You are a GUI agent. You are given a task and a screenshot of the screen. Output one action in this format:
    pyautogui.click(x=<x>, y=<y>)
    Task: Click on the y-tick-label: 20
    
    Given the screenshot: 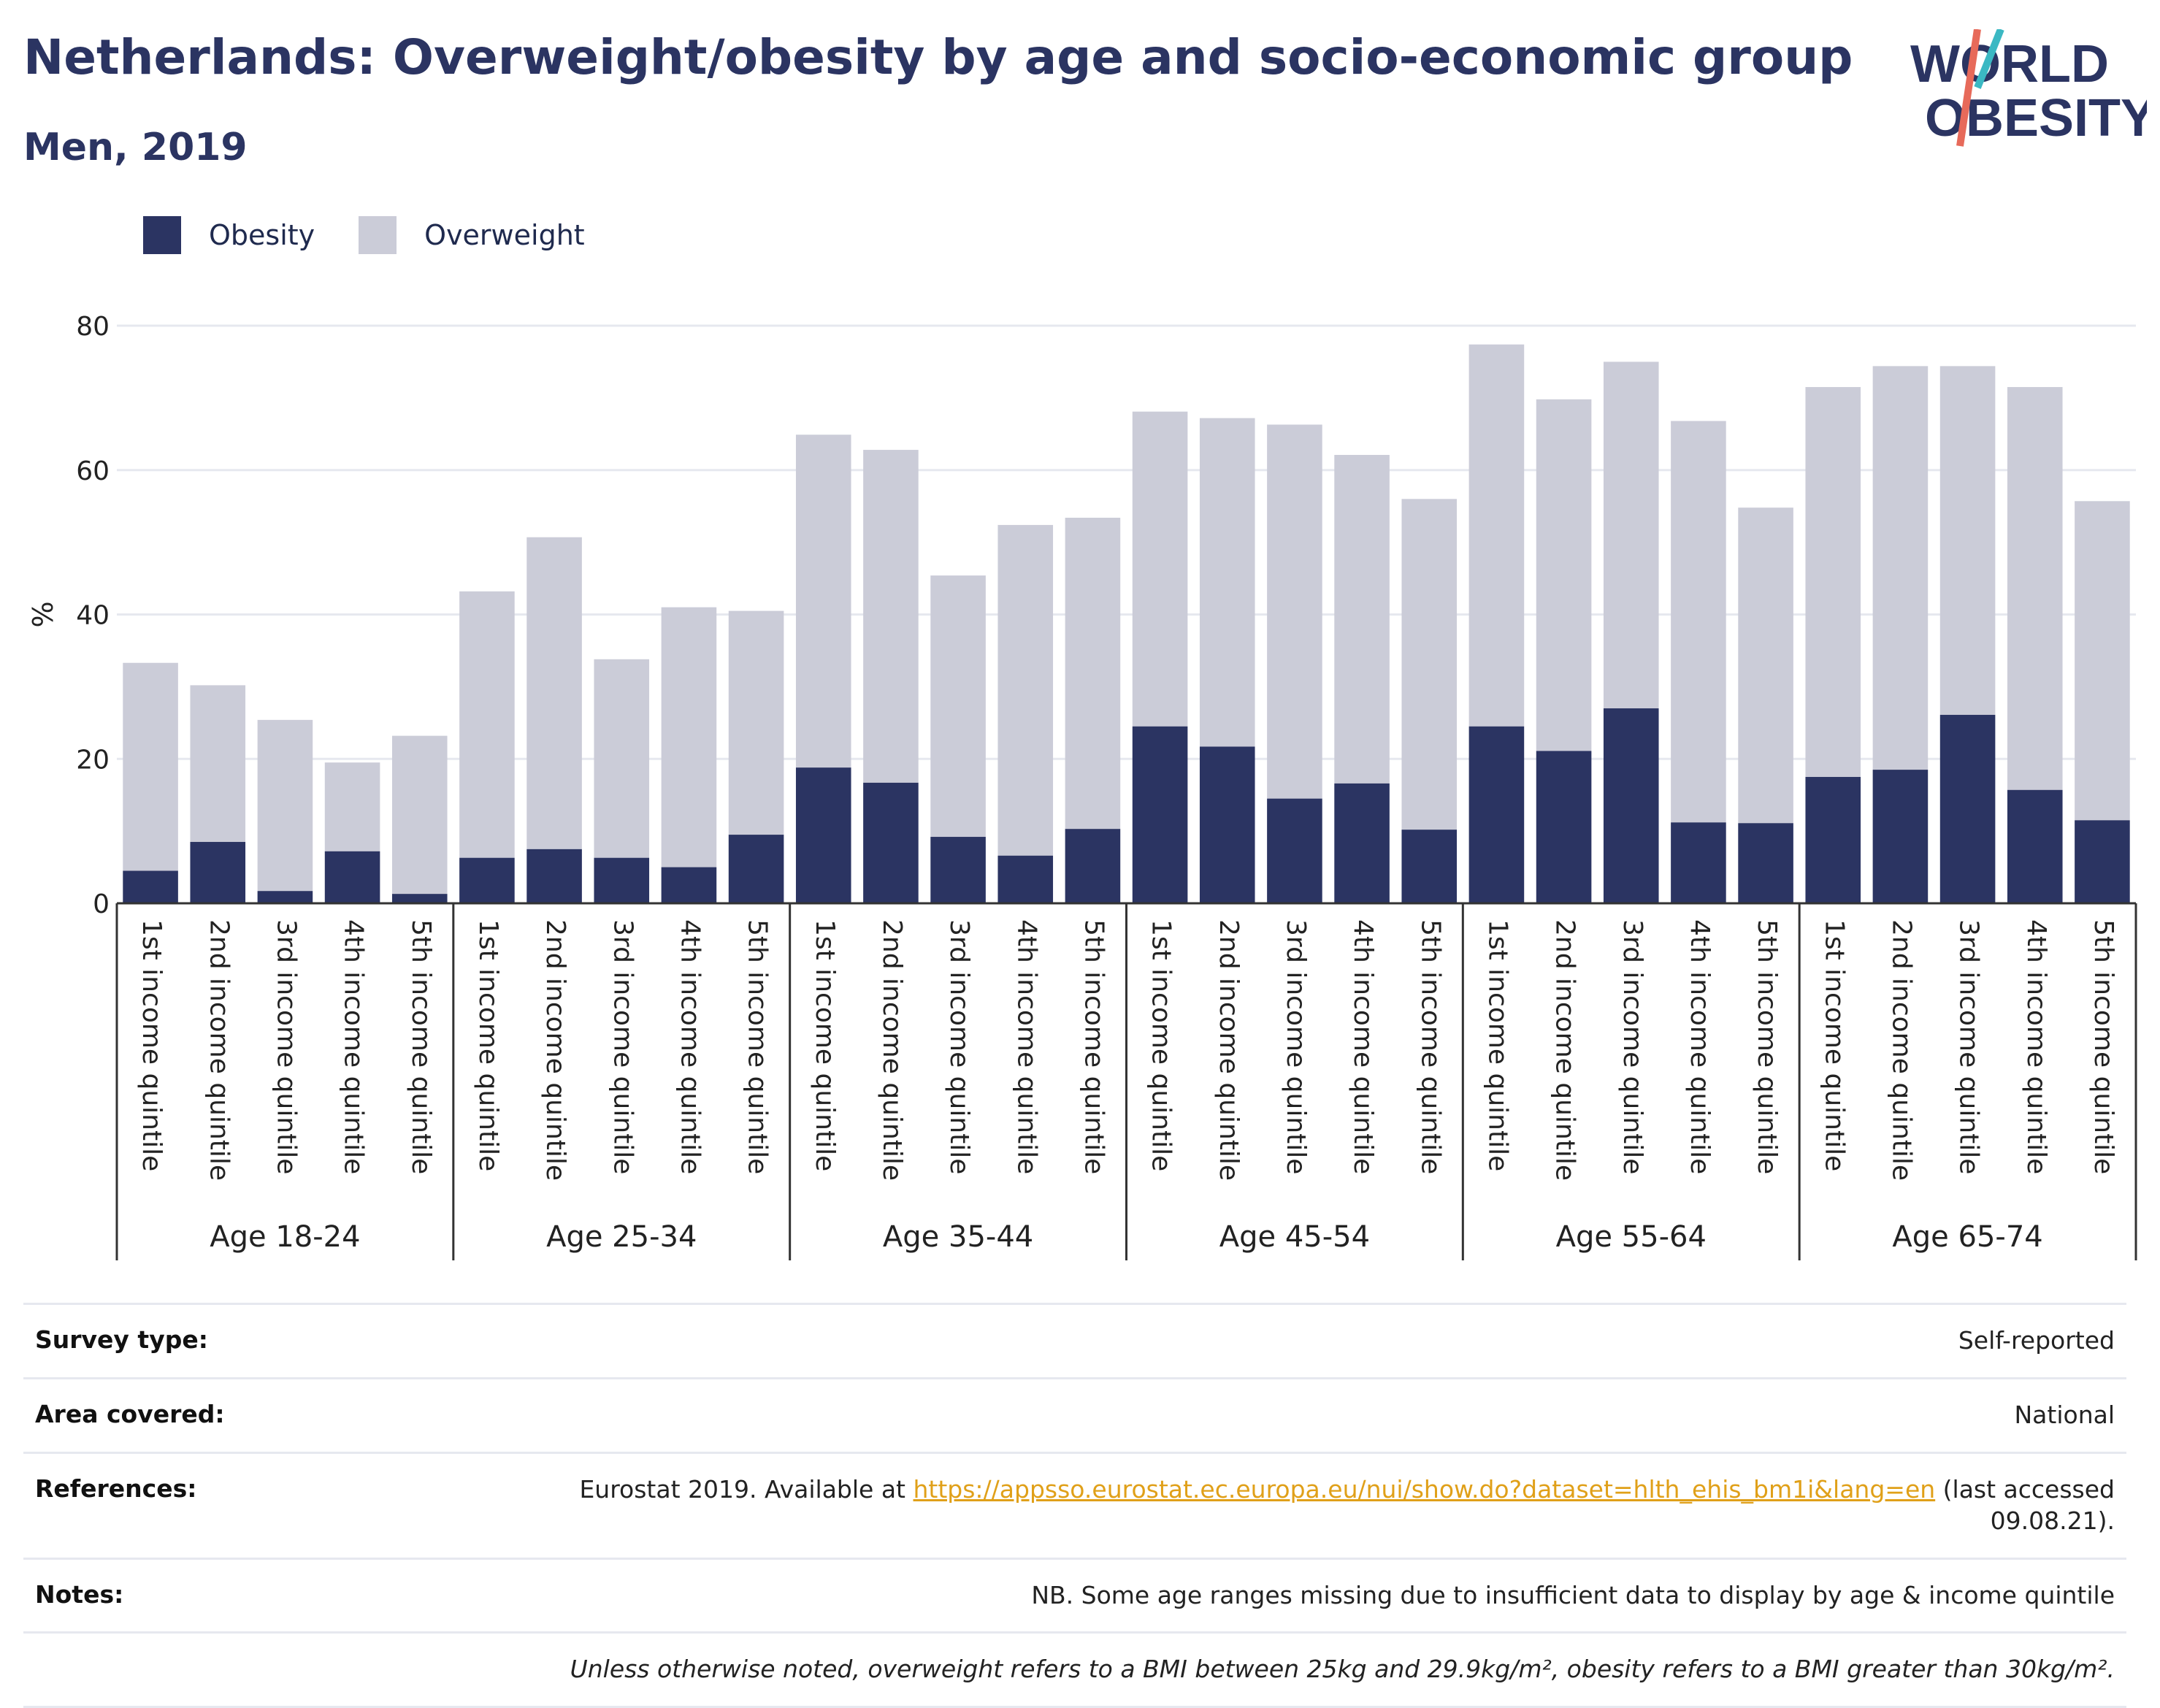 What is the action you would take?
    pyautogui.click(x=93, y=760)
    